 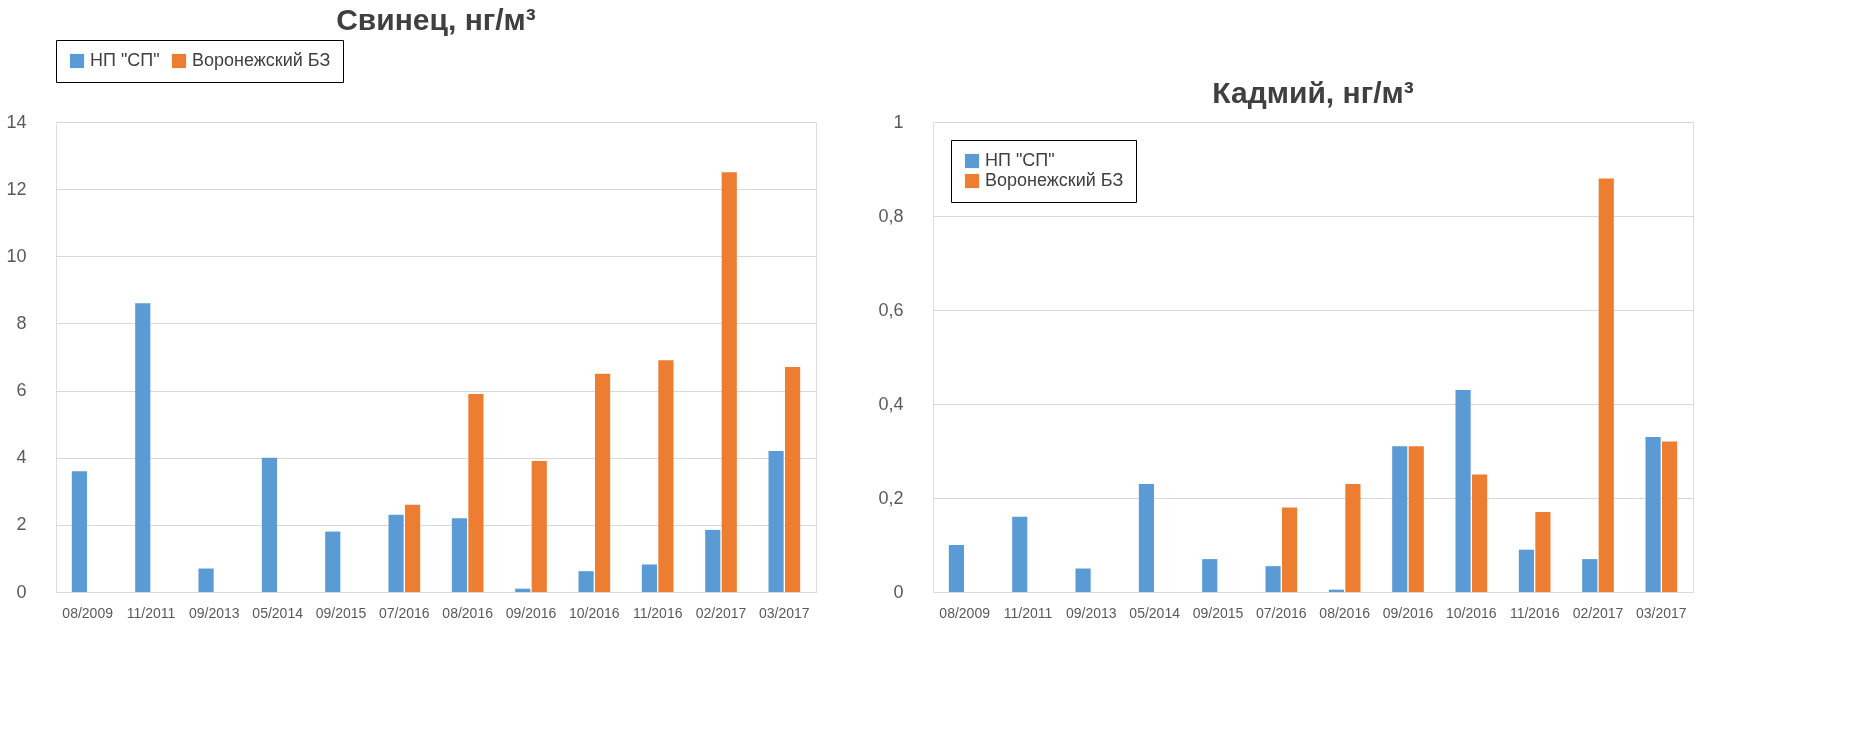 What do you see at coordinates (16, 255) in the screenshot?
I see `y-tick-label: 10` at bounding box center [16, 255].